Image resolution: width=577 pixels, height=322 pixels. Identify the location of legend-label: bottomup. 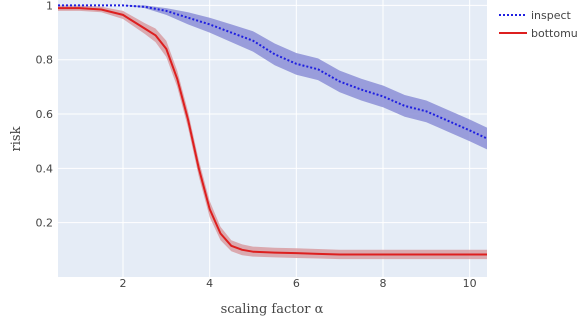
(554, 33).